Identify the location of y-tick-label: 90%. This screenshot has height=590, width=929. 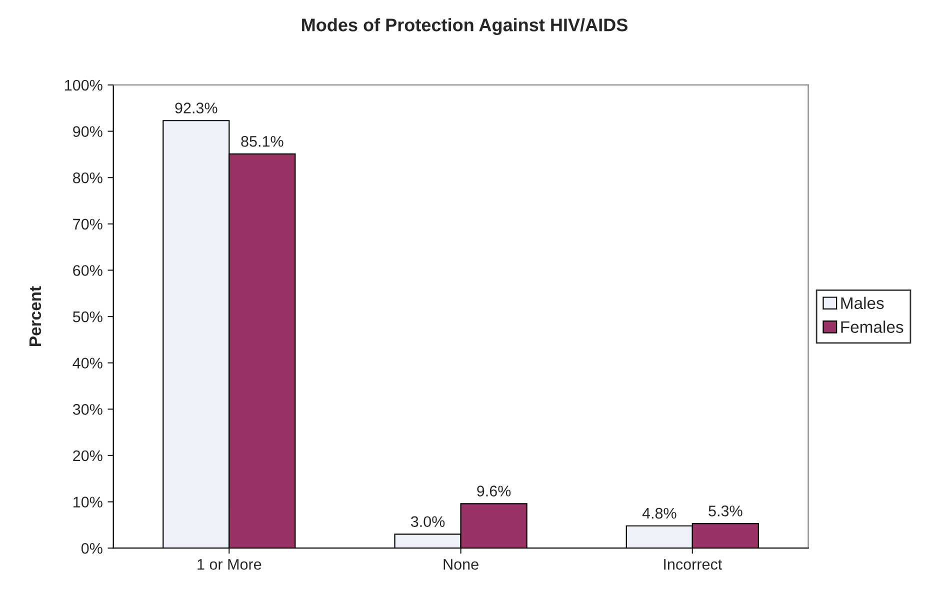
(87, 131).